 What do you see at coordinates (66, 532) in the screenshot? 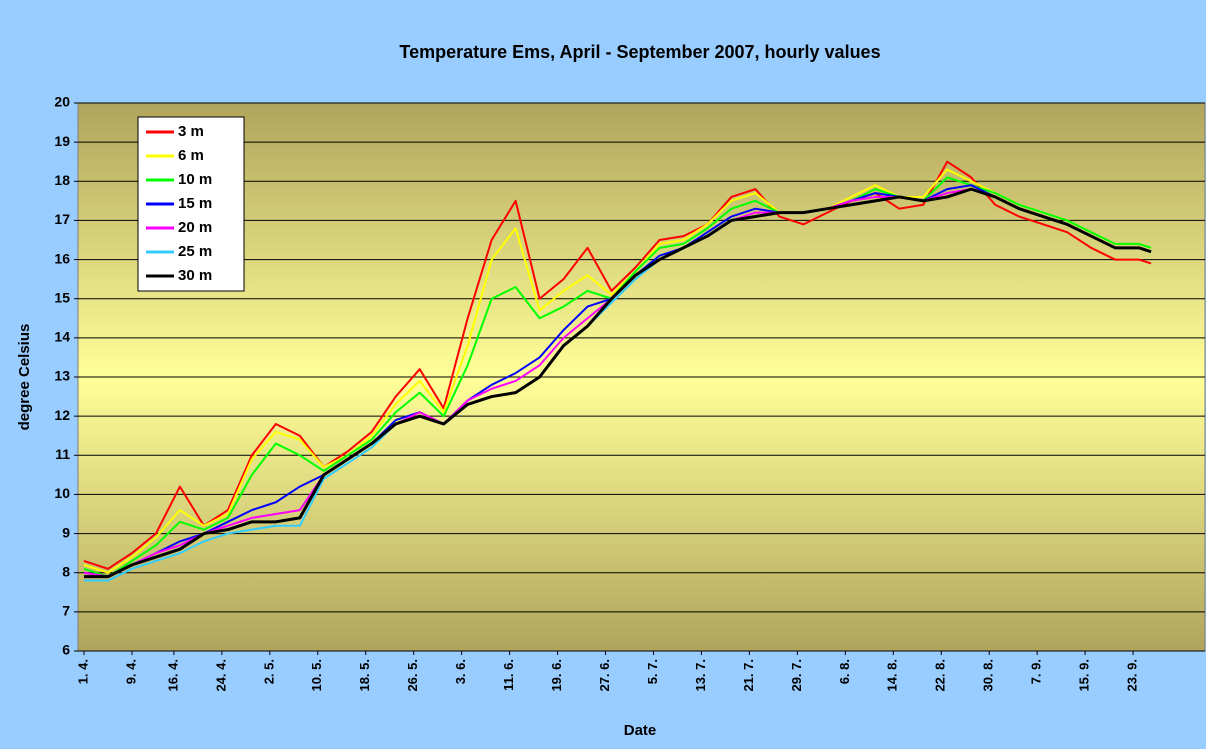
I see `y-tick-label: 9` at bounding box center [66, 532].